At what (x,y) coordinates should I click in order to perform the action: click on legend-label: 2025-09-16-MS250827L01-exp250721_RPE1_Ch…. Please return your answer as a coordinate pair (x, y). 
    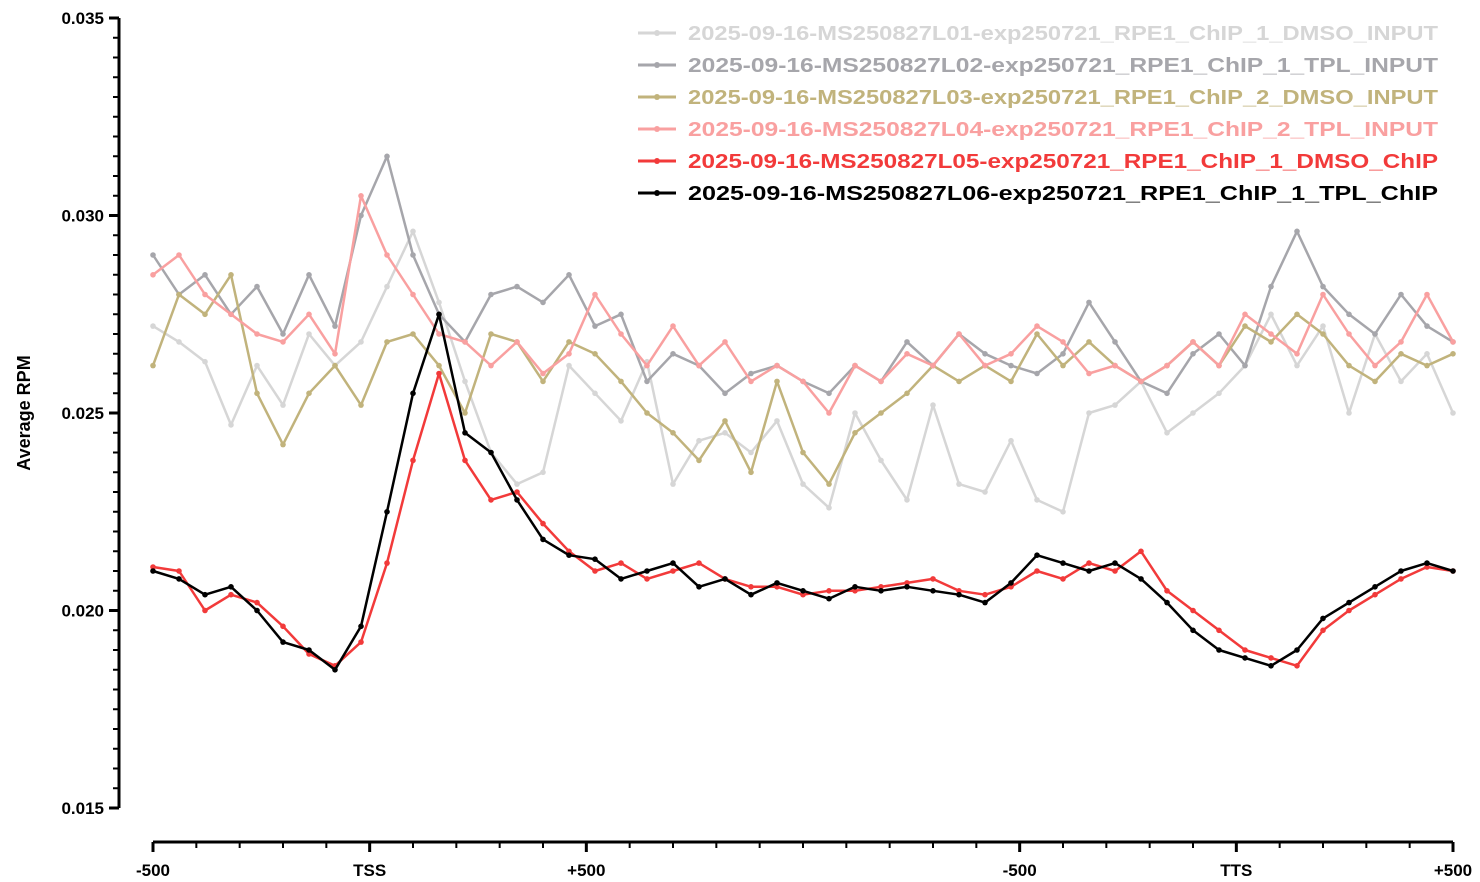
    Looking at the image, I should click on (1063, 34).